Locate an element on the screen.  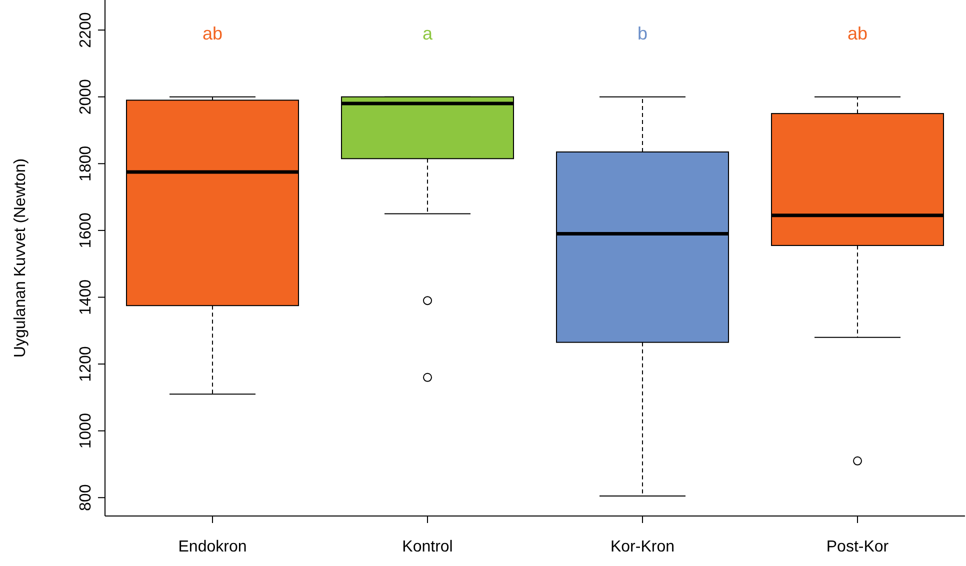
x-tick-label: Kontrol is located at coordinates (427, 547).